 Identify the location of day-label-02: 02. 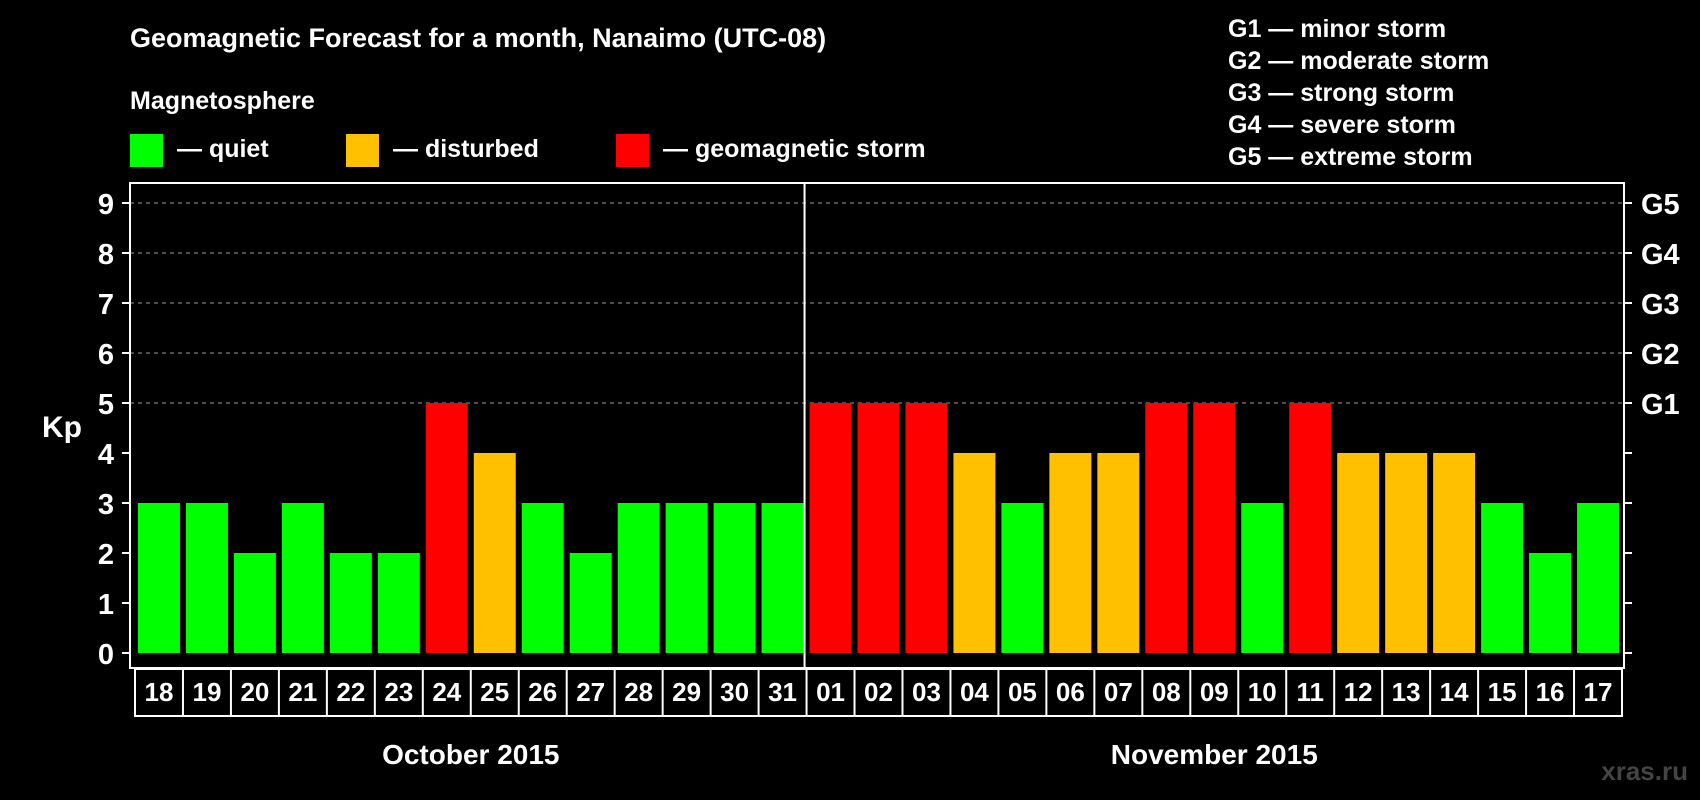
(878, 692).